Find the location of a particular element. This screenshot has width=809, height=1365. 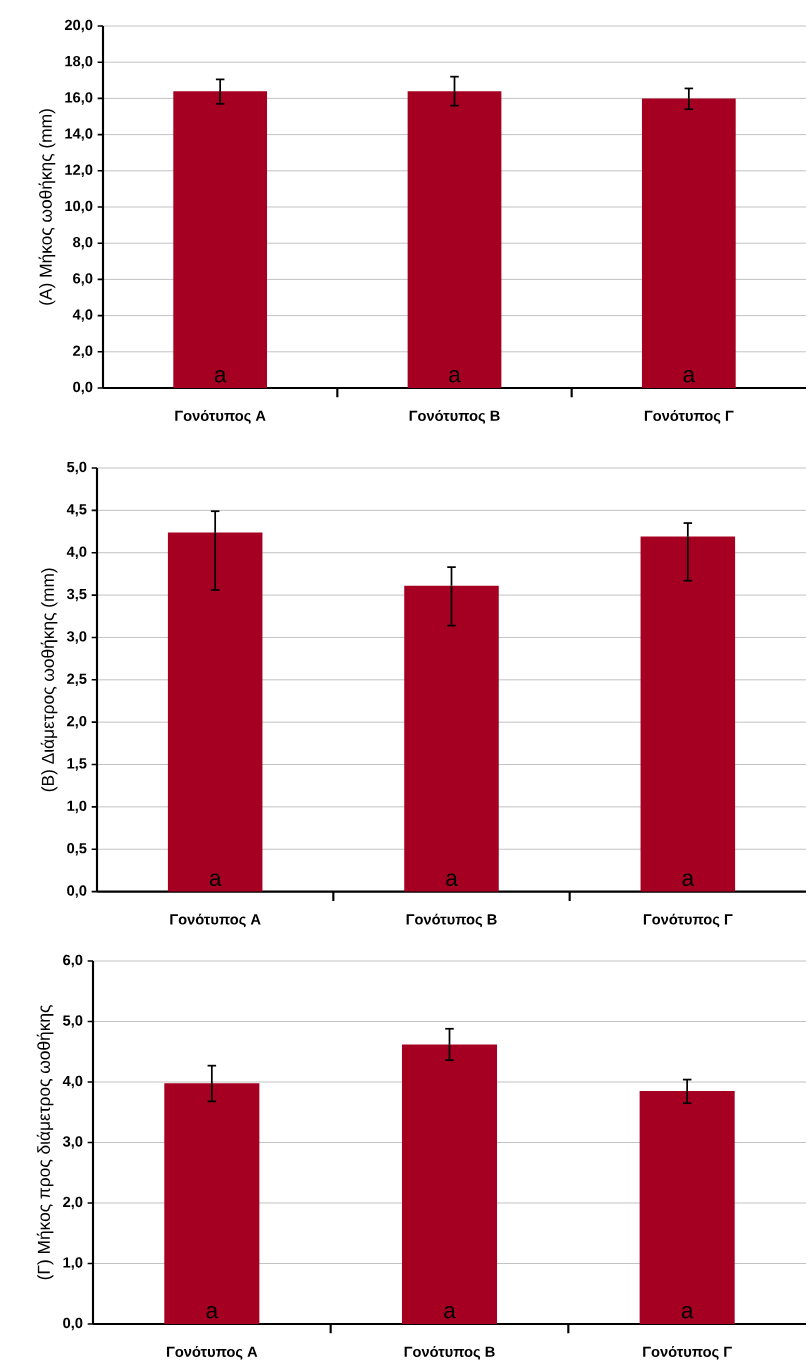

y-tick-label: 1,5 is located at coordinates (77, 764).